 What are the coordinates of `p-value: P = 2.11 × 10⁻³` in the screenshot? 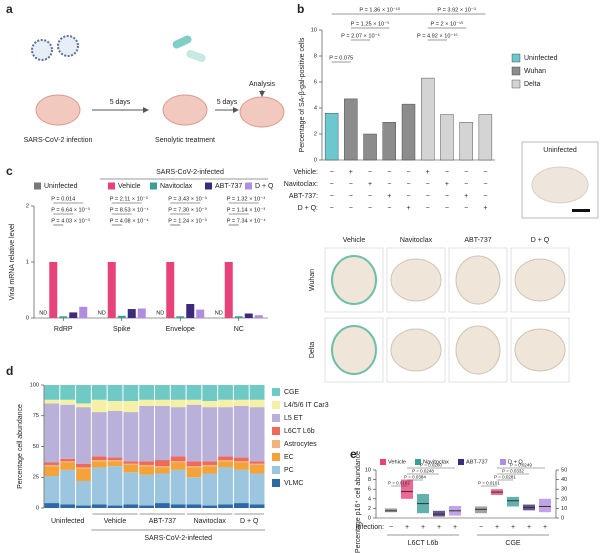 It's located at (129, 199).